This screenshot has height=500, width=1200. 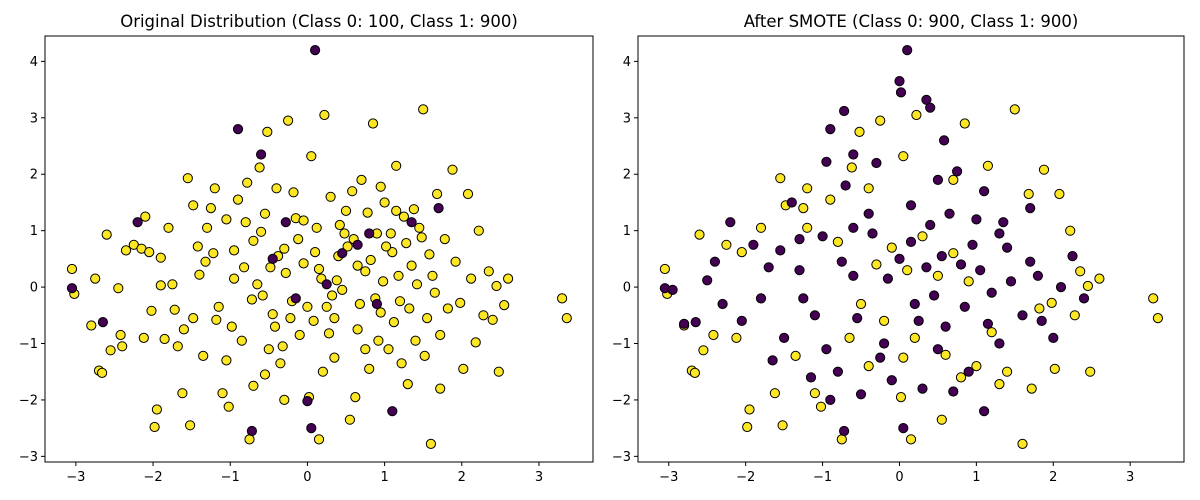 What do you see at coordinates (668, 477) in the screenshot?
I see `x-tick-label: −3` at bounding box center [668, 477].